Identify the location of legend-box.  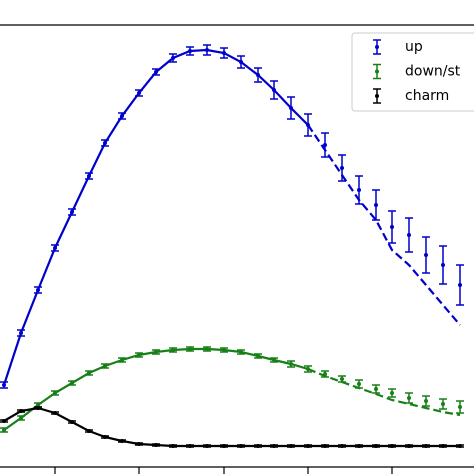
(412, 72).